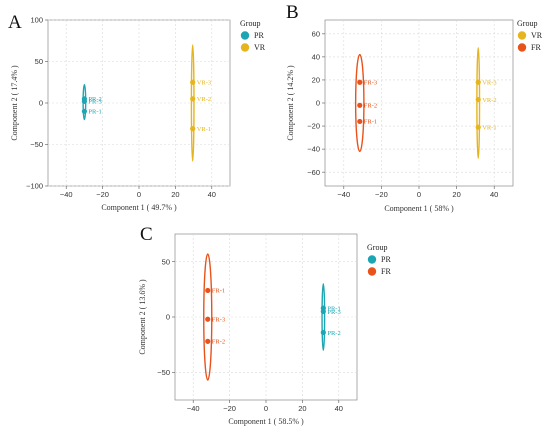 This screenshot has width=550, height=432. I want to click on panel-letter: C, so click(146, 234).